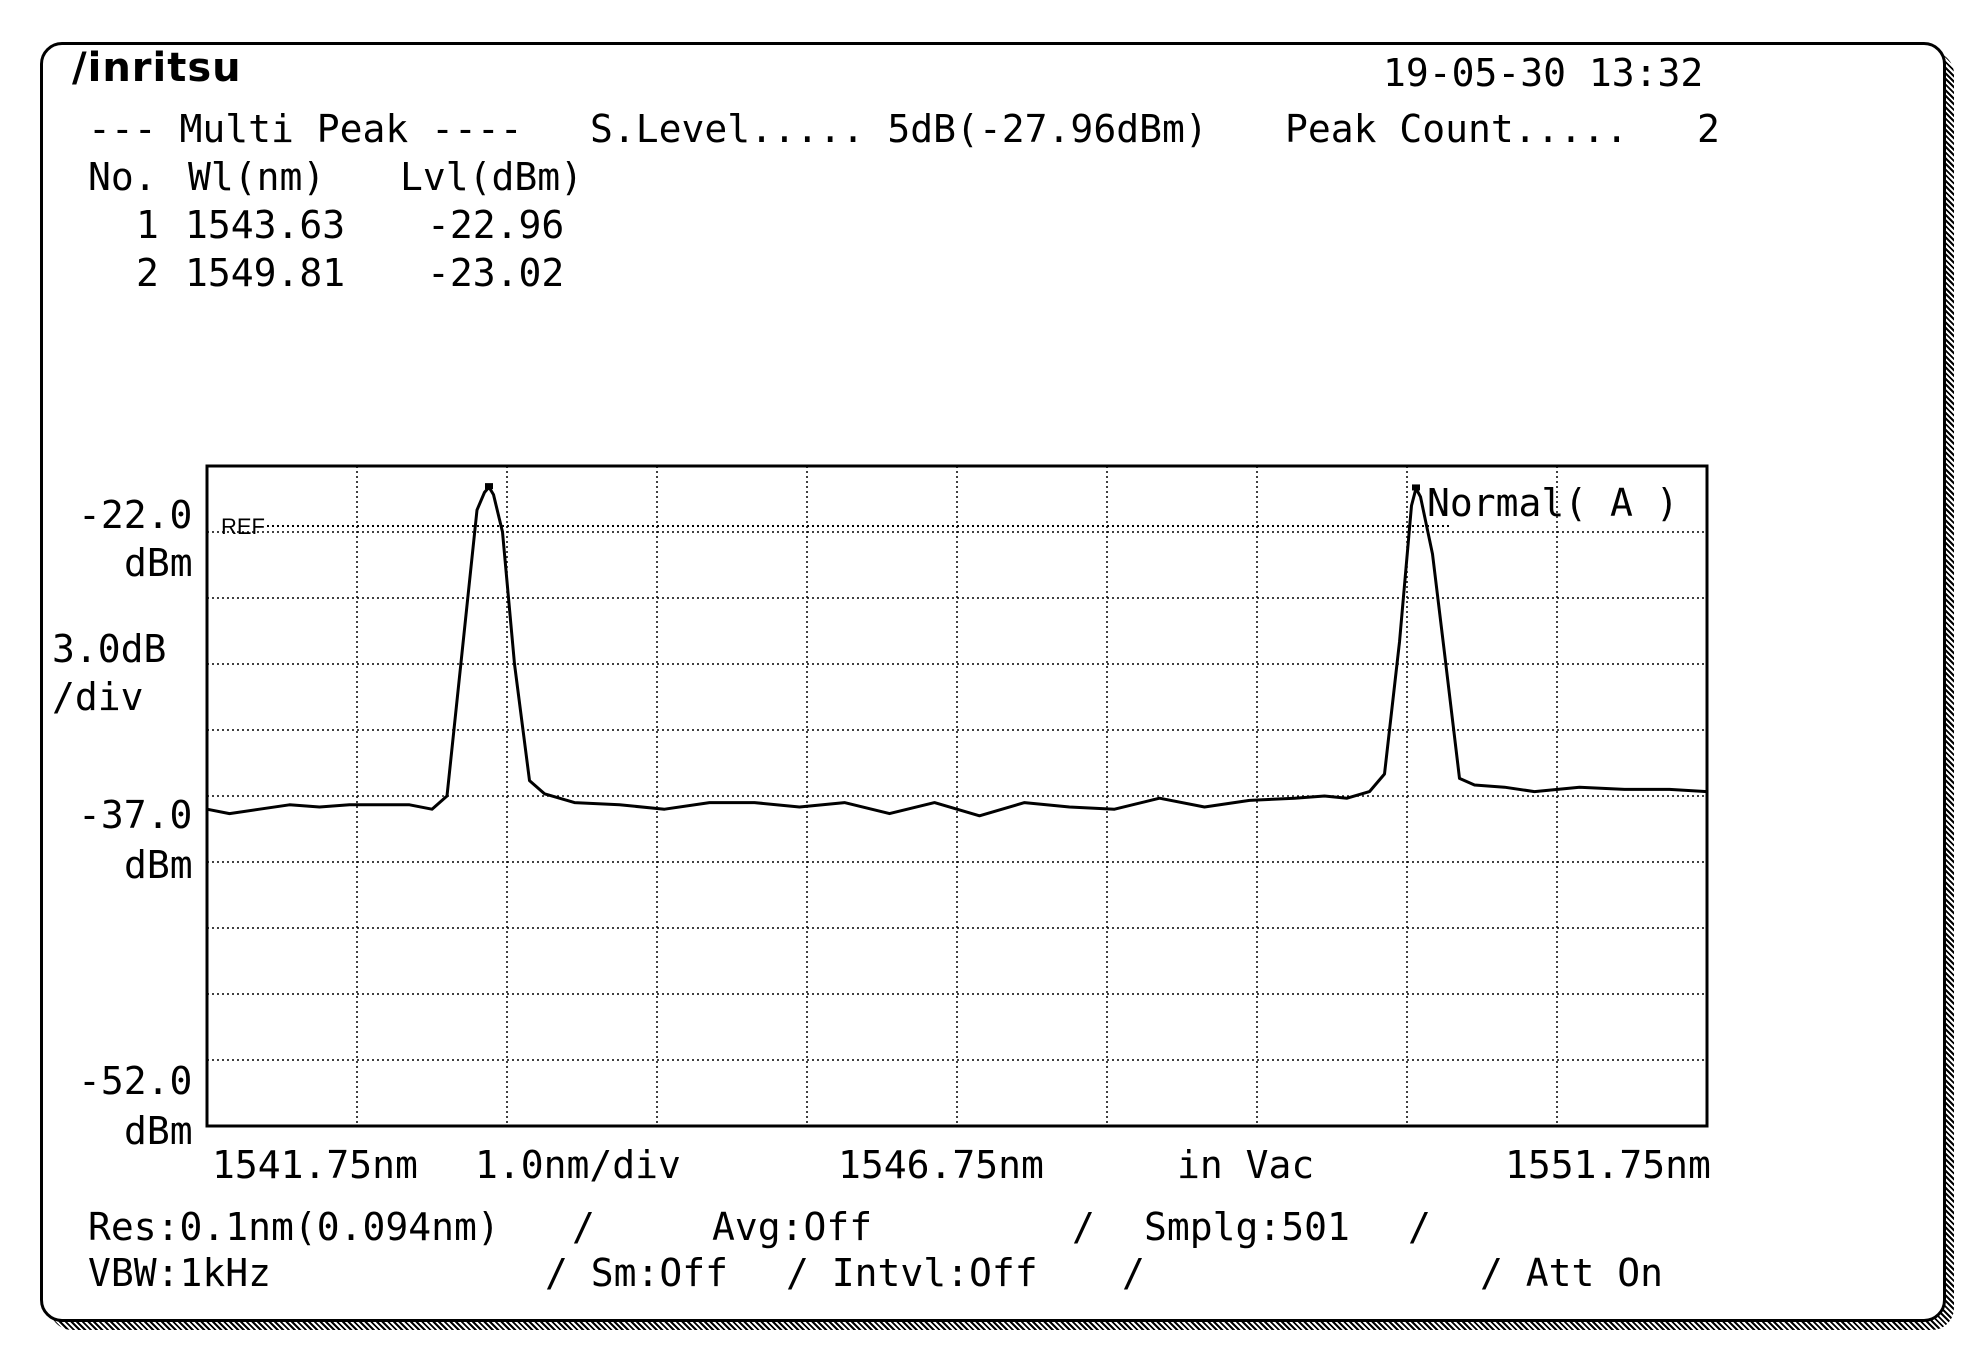 The width and height of the screenshot is (1983, 1365). Describe the element at coordinates (492, 177) in the screenshot. I see `col-header-lvl: Lvl(dBm)` at that location.